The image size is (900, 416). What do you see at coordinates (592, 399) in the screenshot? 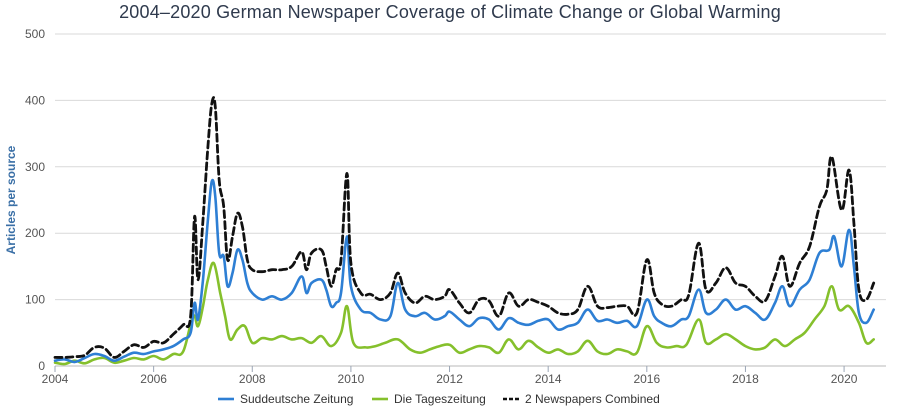
I see `legend-label: 2 Newspapers Combined` at bounding box center [592, 399].